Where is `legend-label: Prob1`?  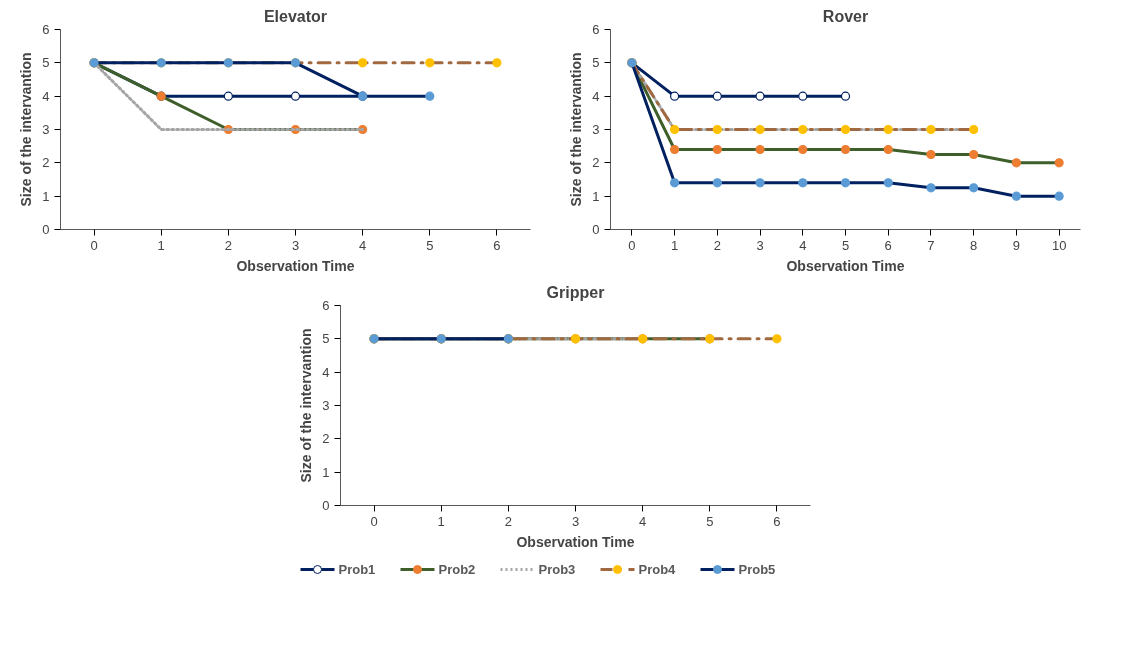
legend-label: Prob1 is located at coordinates (357, 569).